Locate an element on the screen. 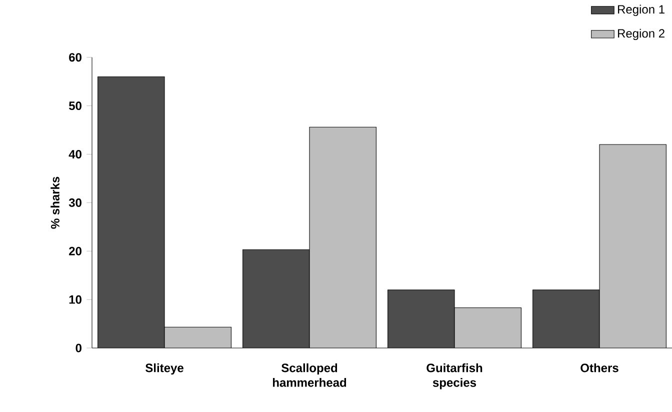  legend-label: Region 1 is located at coordinates (641, 10).